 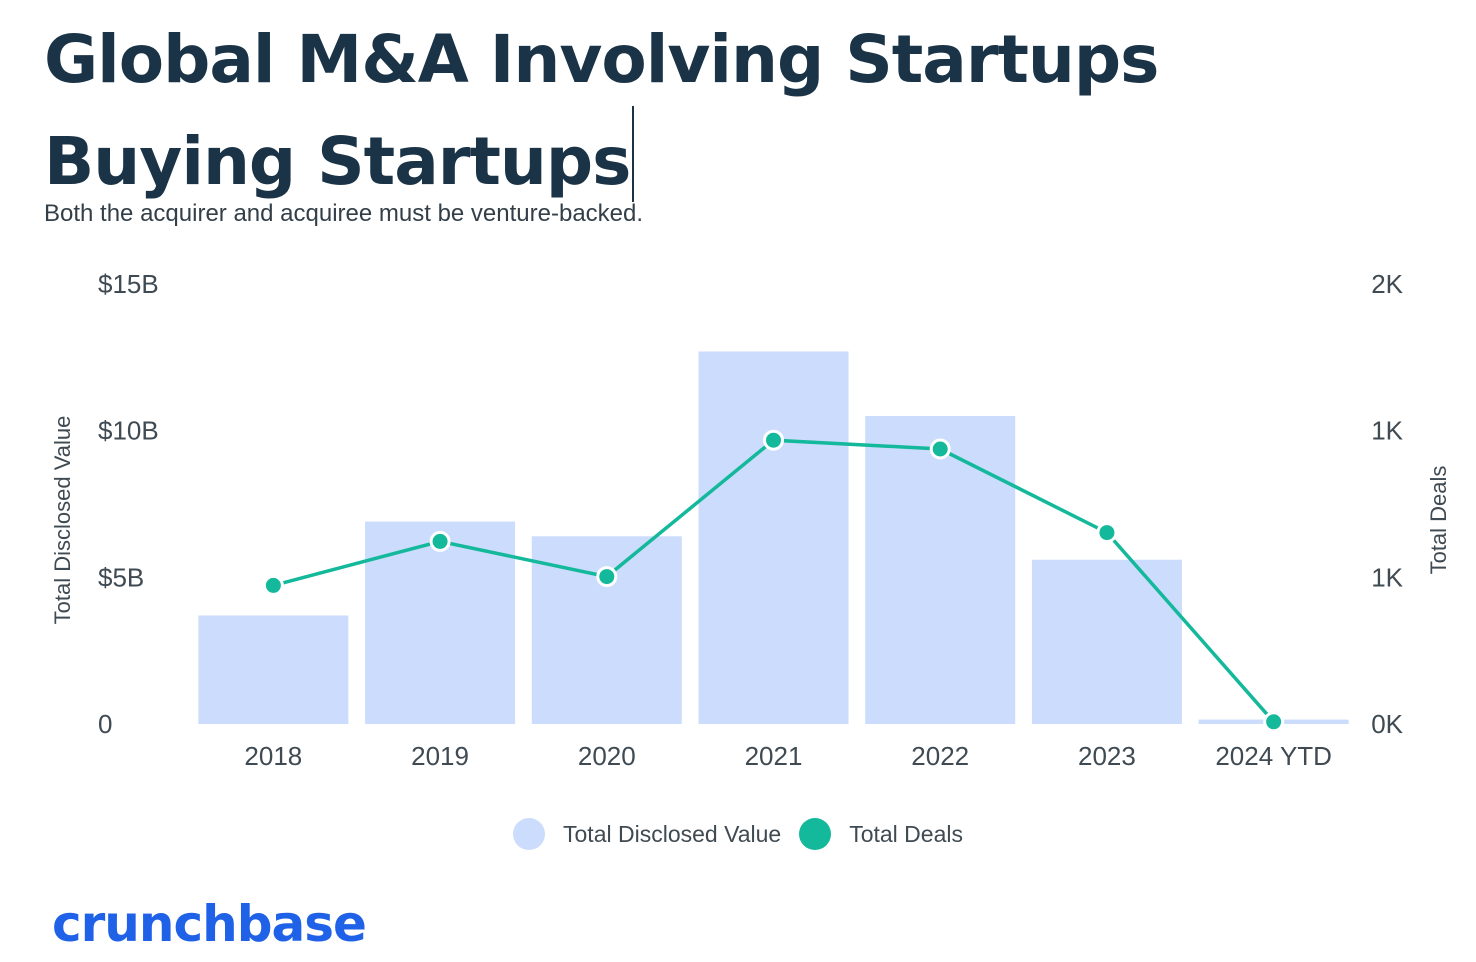 What do you see at coordinates (1107, 533) in the screenshot?
I see `point-2023` at bounding box center [1107, 533].